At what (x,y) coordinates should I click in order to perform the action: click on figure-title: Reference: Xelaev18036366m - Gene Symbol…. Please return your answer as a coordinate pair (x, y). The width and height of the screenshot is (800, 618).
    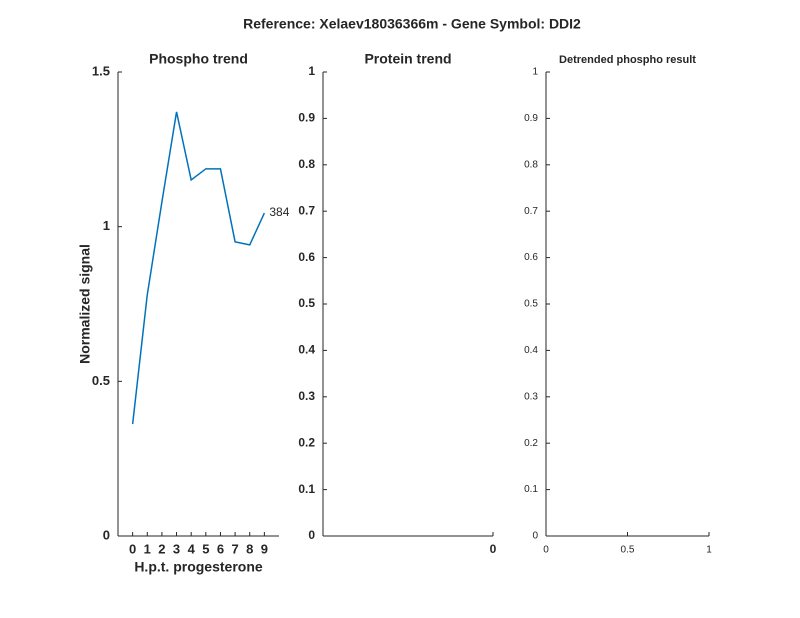
    Looking at the image, I should click on (412, 24).